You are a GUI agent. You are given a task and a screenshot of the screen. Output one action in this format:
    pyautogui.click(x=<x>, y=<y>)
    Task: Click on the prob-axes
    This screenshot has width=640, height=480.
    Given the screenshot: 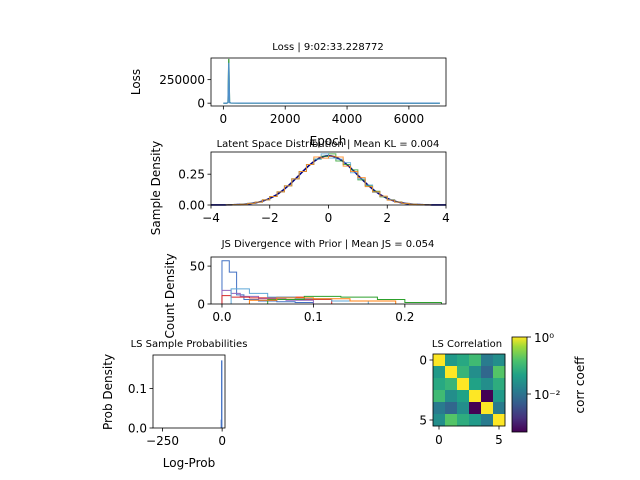 What is the action you would take?
    pyautogui.click(x=189, y=391)
    